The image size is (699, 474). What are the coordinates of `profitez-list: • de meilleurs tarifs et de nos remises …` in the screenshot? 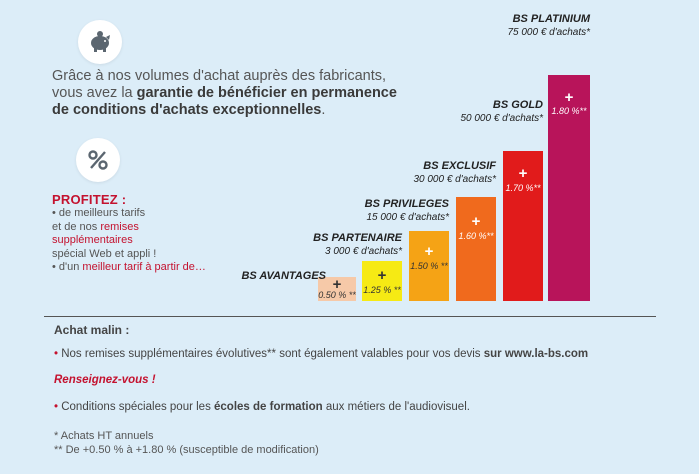 It's located at (152, 241).